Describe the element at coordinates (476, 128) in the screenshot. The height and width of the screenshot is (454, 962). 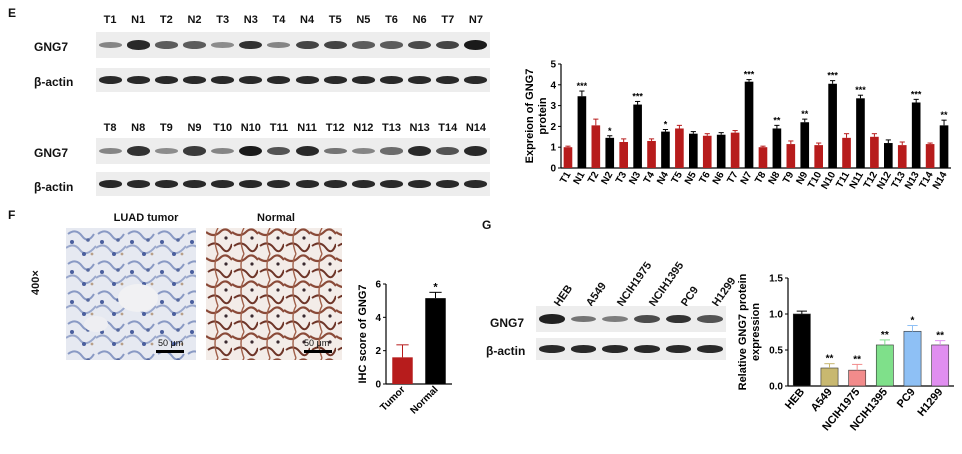
I see `lane-label: N14` at that location.